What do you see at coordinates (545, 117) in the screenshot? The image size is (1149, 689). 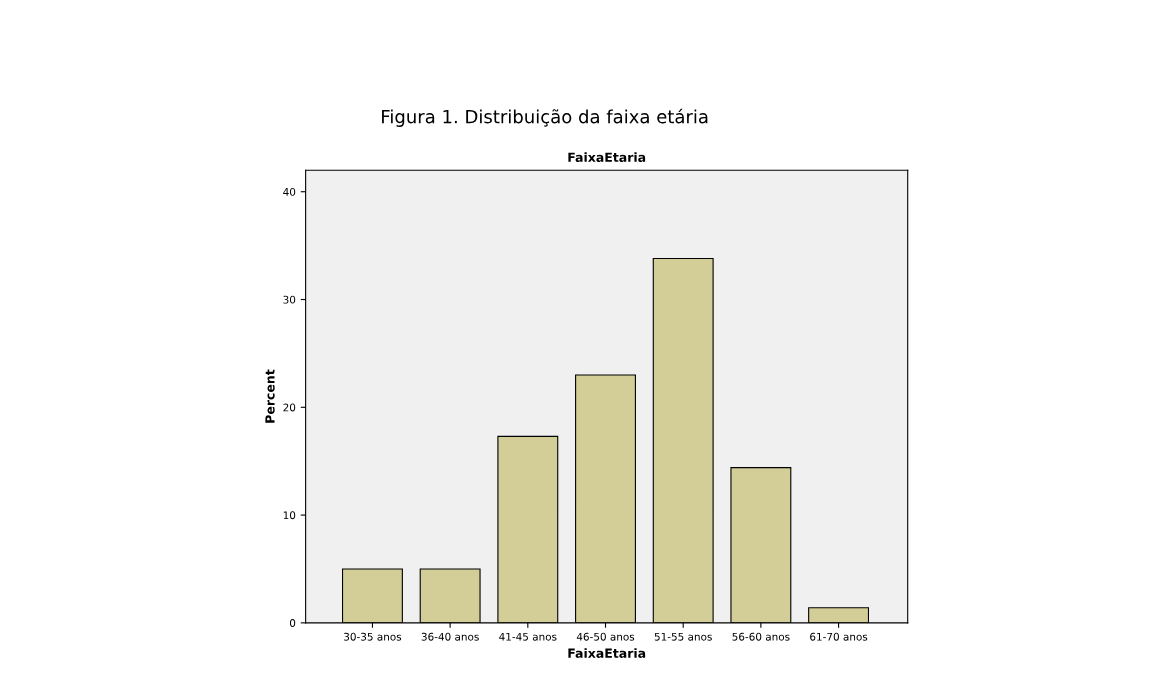 I see `chart-title: Figura 1. Distribuição da faixa etária` at bounding box center [545, 117].